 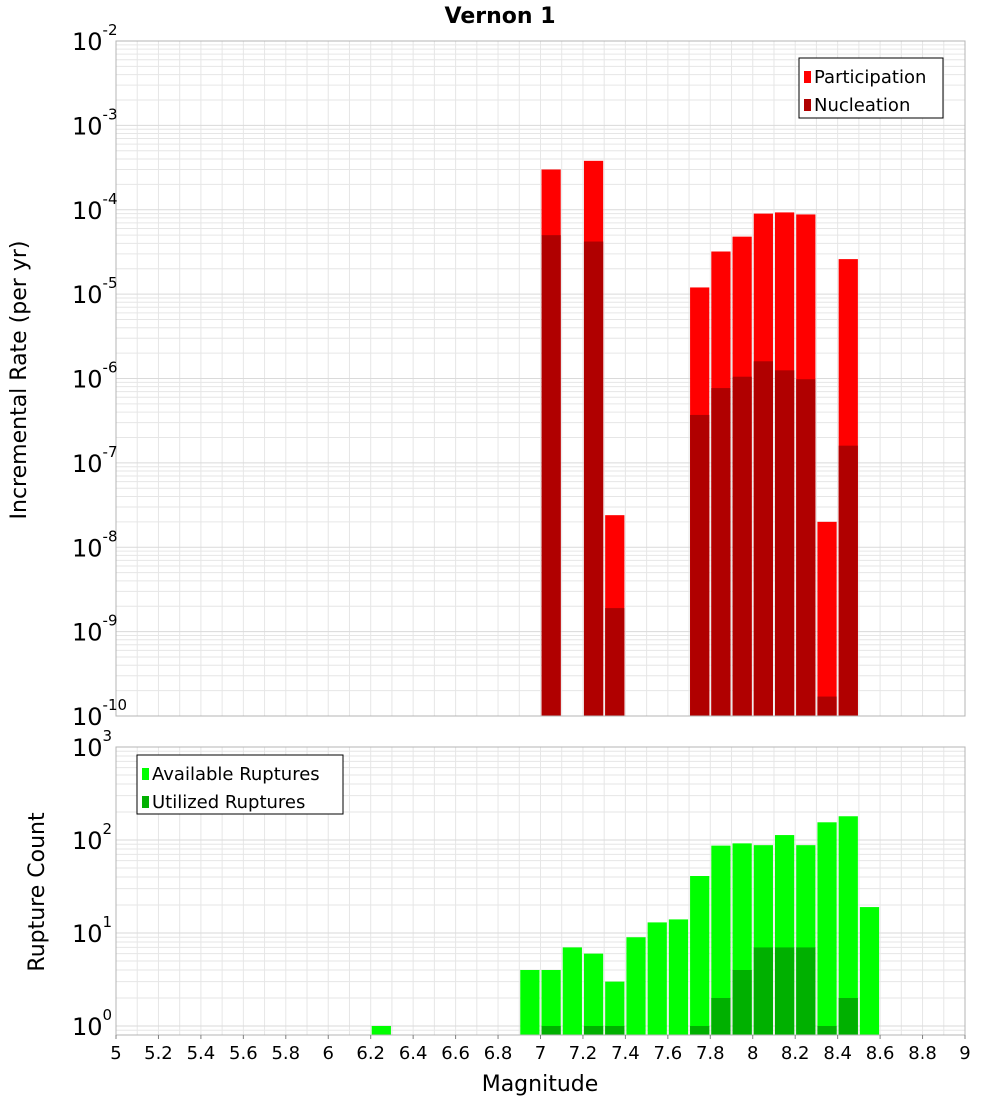 I want to click on y-tick-exponent: -9, so click(x=110, y=621).